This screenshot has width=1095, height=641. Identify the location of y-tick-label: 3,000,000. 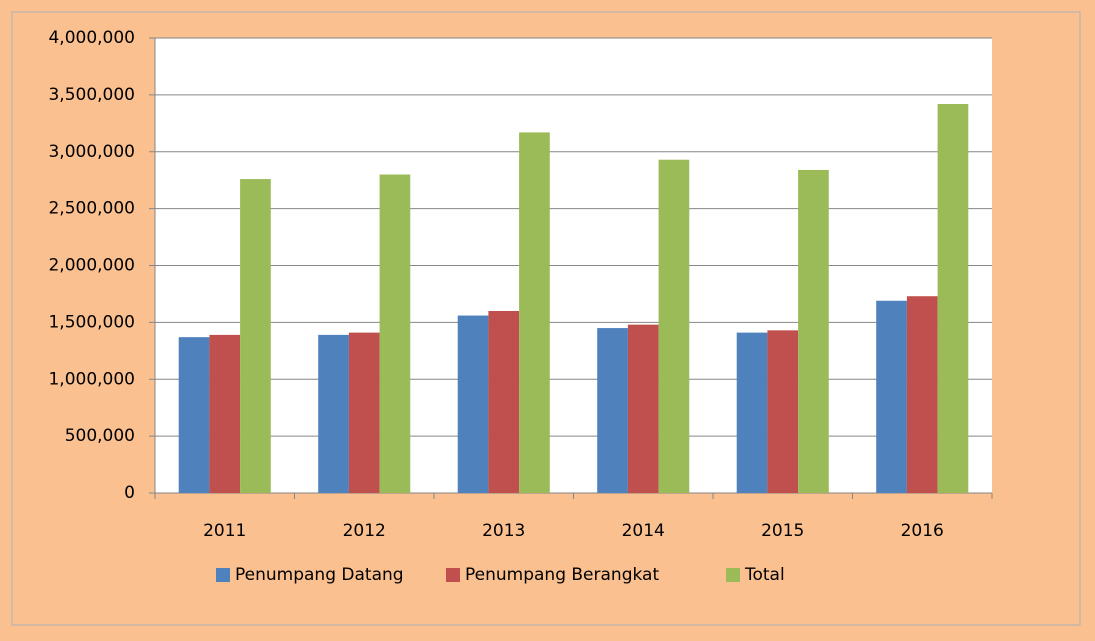
(91, 152).